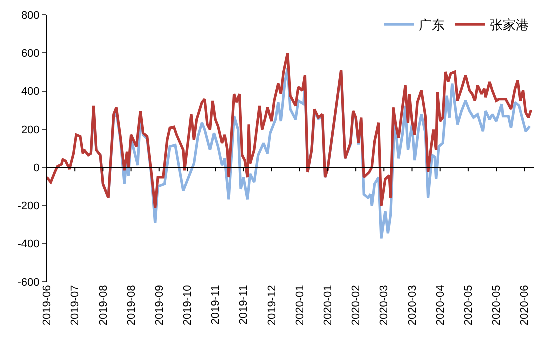  What do you see at coordinates (29, 282) in the screenshot?
I see `y-tick-label: -600` at bounding box center [29, 282].